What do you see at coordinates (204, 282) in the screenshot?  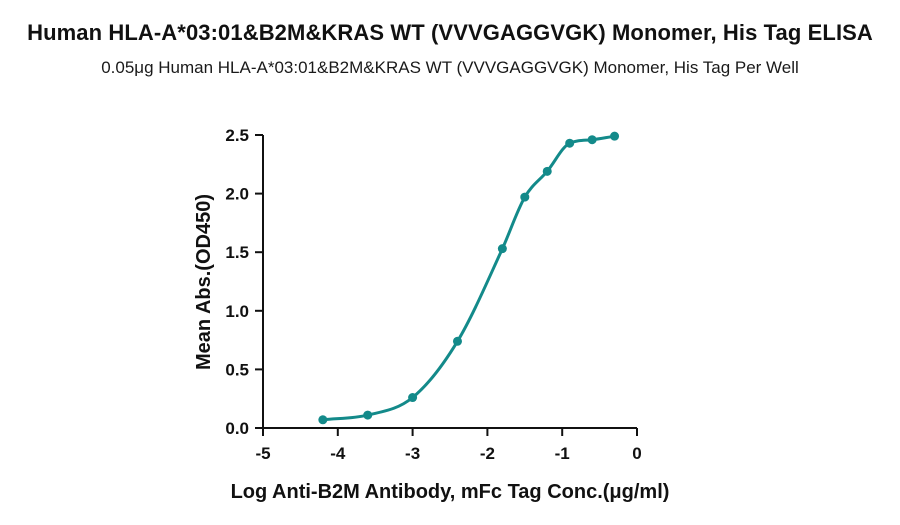 I see `y-axis-label: Mean Abs.(OD450)` at bounding box center [204, 282].